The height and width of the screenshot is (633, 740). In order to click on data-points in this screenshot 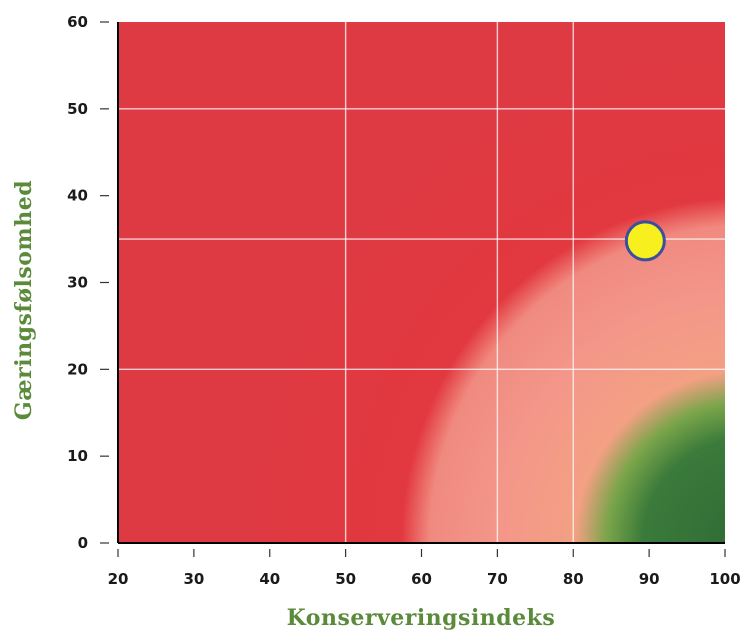, I will do `click(645, 241)`.